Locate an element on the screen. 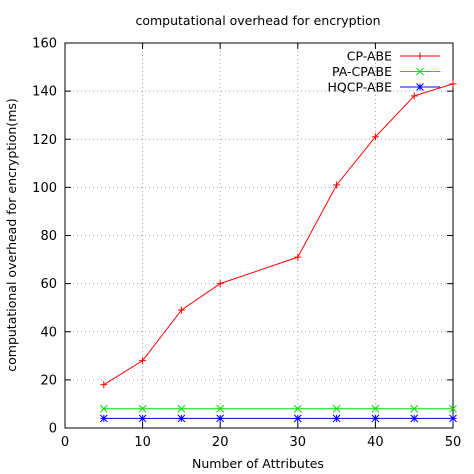  y-tick-label: 0 is located at coordinates (53, 429).